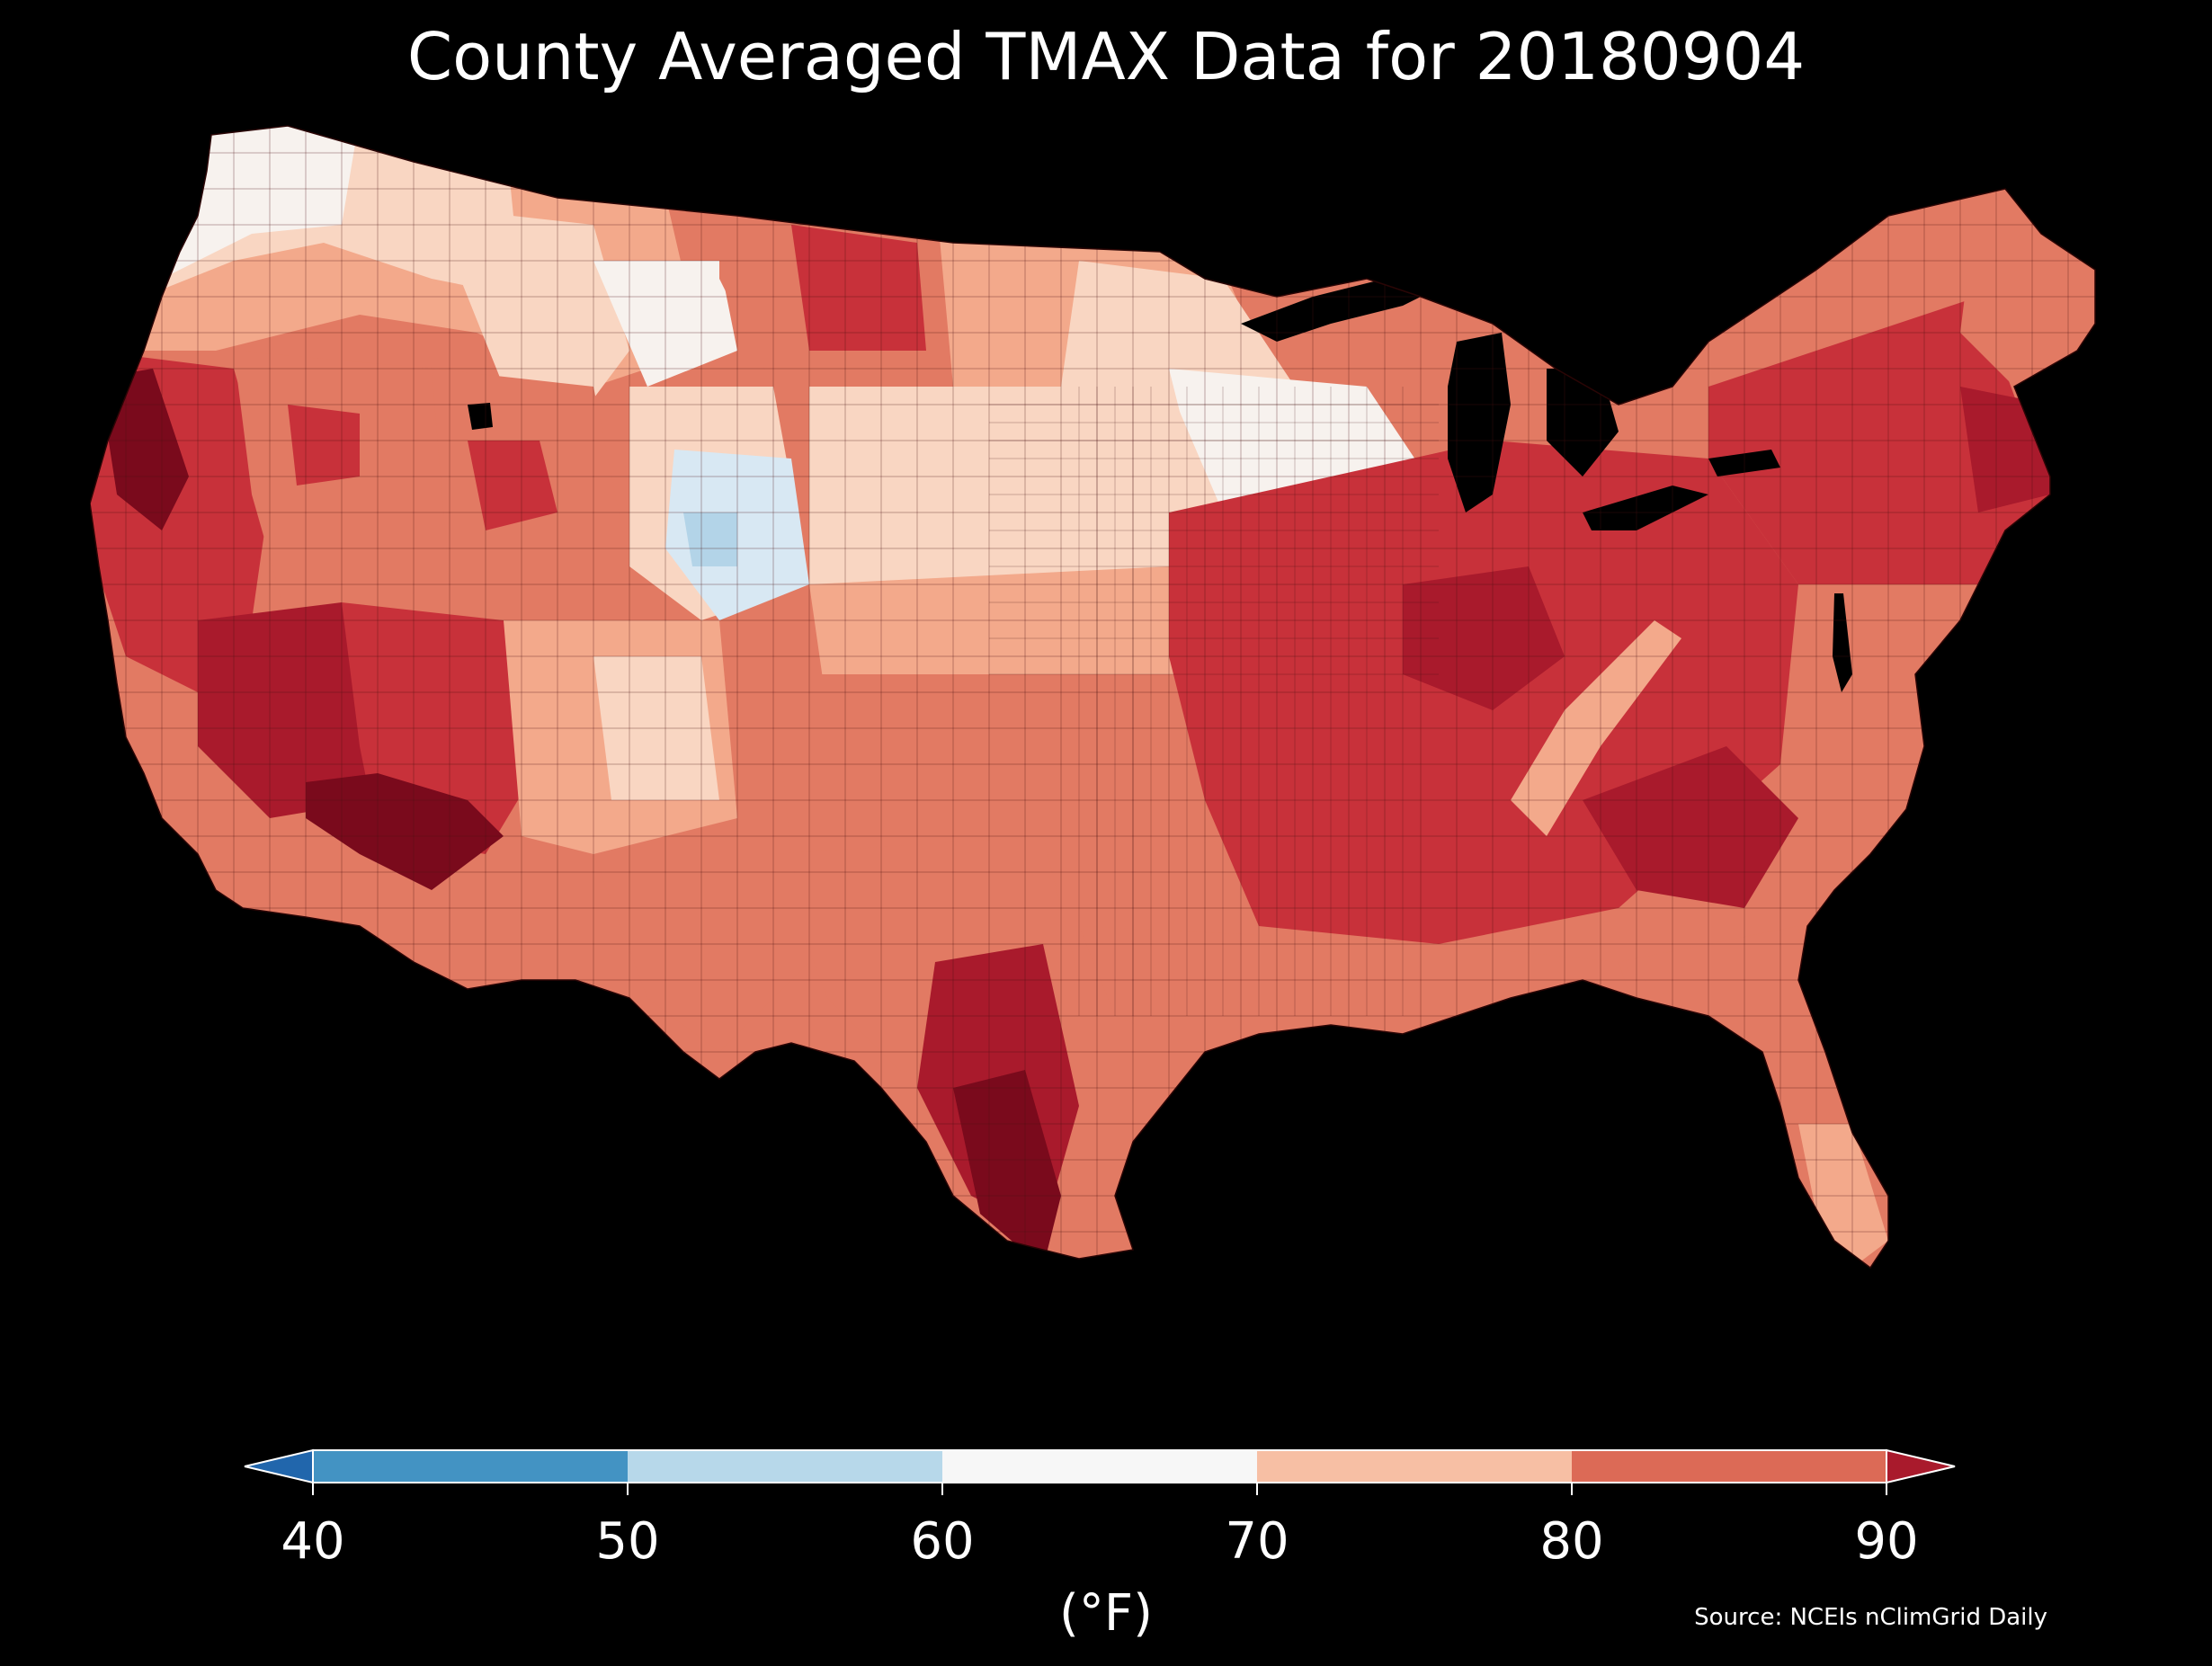  Describe the element at coordinates (1843, 1196) in the screenshot. I see `region-south-florida` at that location.